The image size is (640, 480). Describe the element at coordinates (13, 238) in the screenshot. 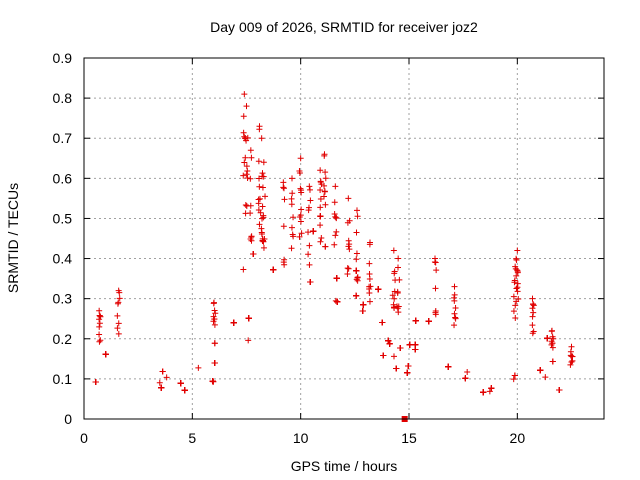

I see `y-axis-title: SRMTID / TECUs` at that location.